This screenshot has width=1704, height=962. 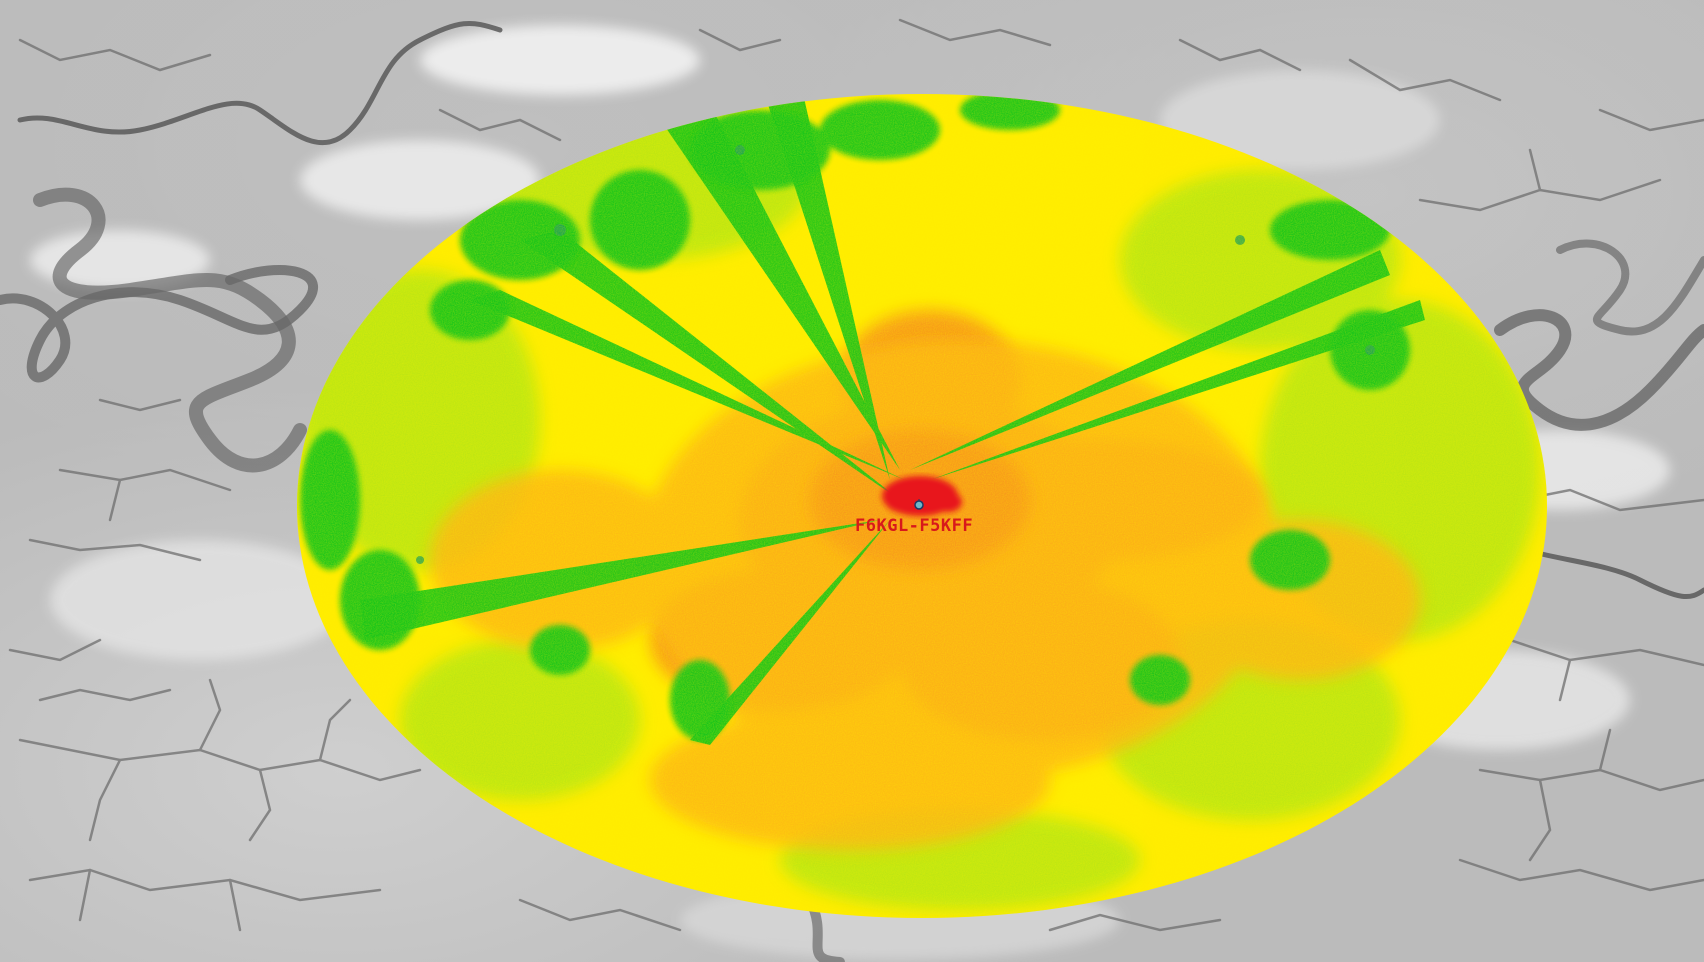 What do you see at coordinates (914, 526) in the screenshot?
I see `station-label: F6KGL-F5KFF` at bounding box center [914, 526].